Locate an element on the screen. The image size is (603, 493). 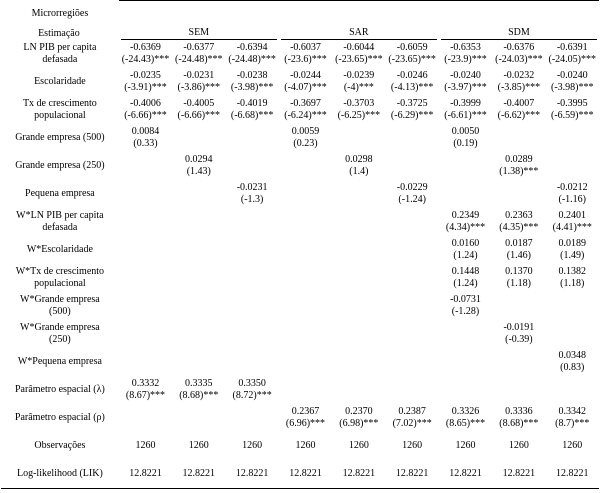
row-label: Pequena empresa is located at coordinates (60, 194).